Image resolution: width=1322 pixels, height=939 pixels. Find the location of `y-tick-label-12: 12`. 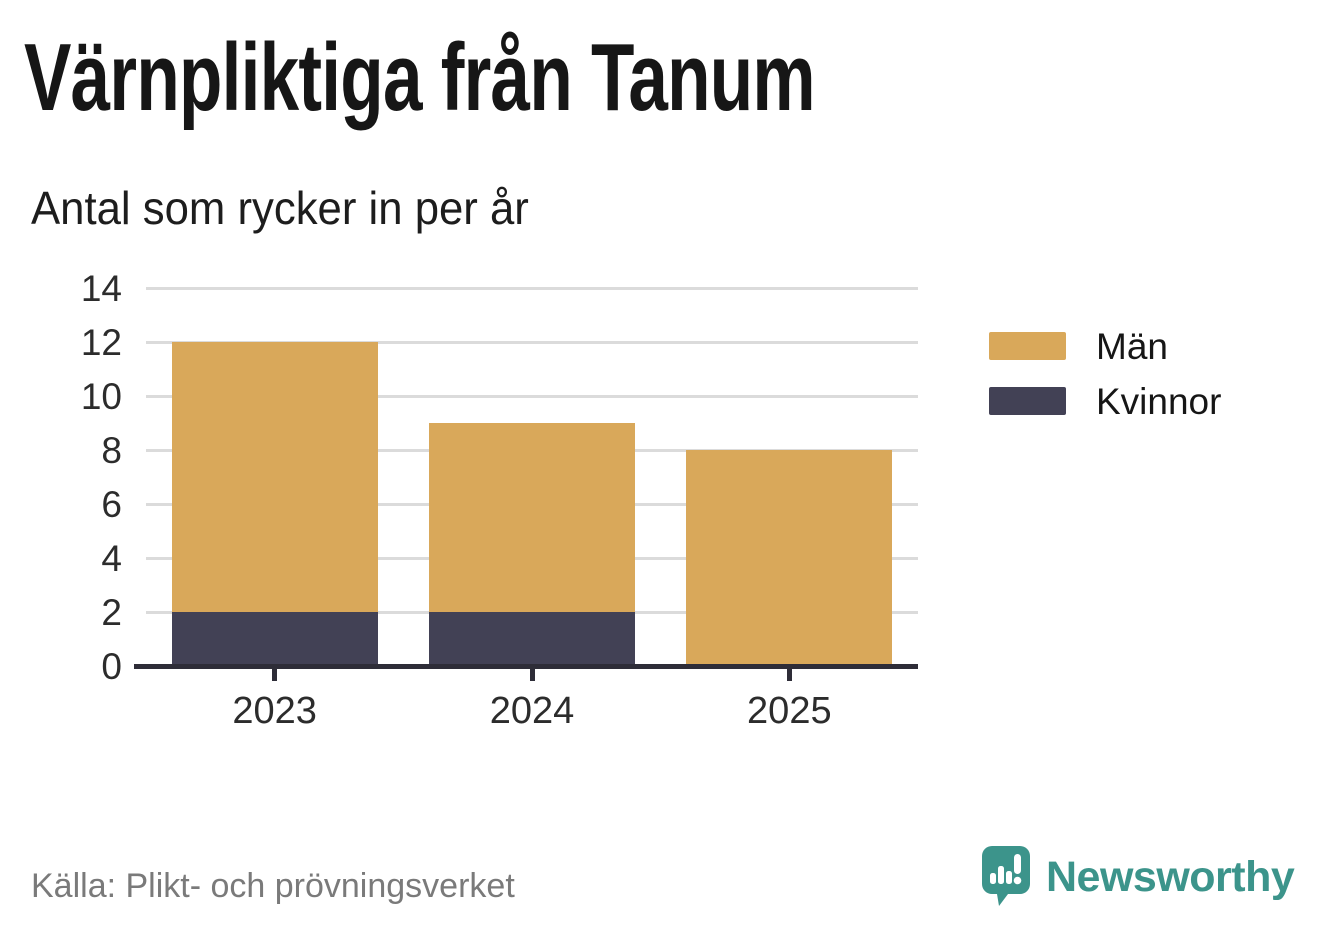

y-tick-label-12: 12 is located at coordinates (101, 342).